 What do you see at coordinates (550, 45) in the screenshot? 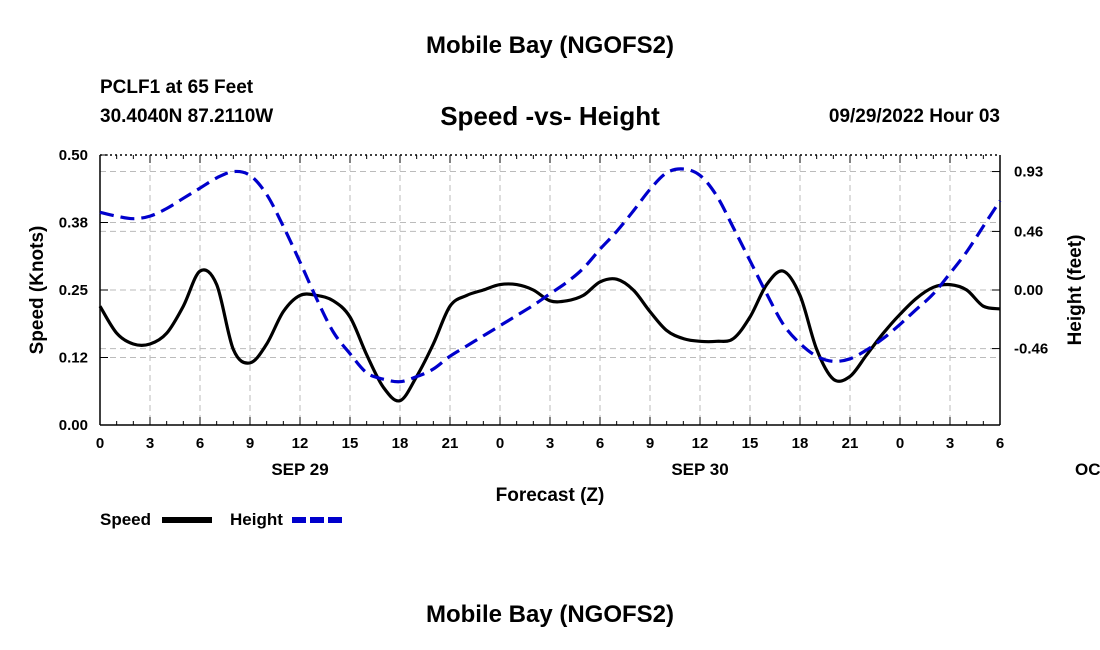
I see `page-title-top: Mobile Bay (NGOFS2)` at bounding box center [550, 45].